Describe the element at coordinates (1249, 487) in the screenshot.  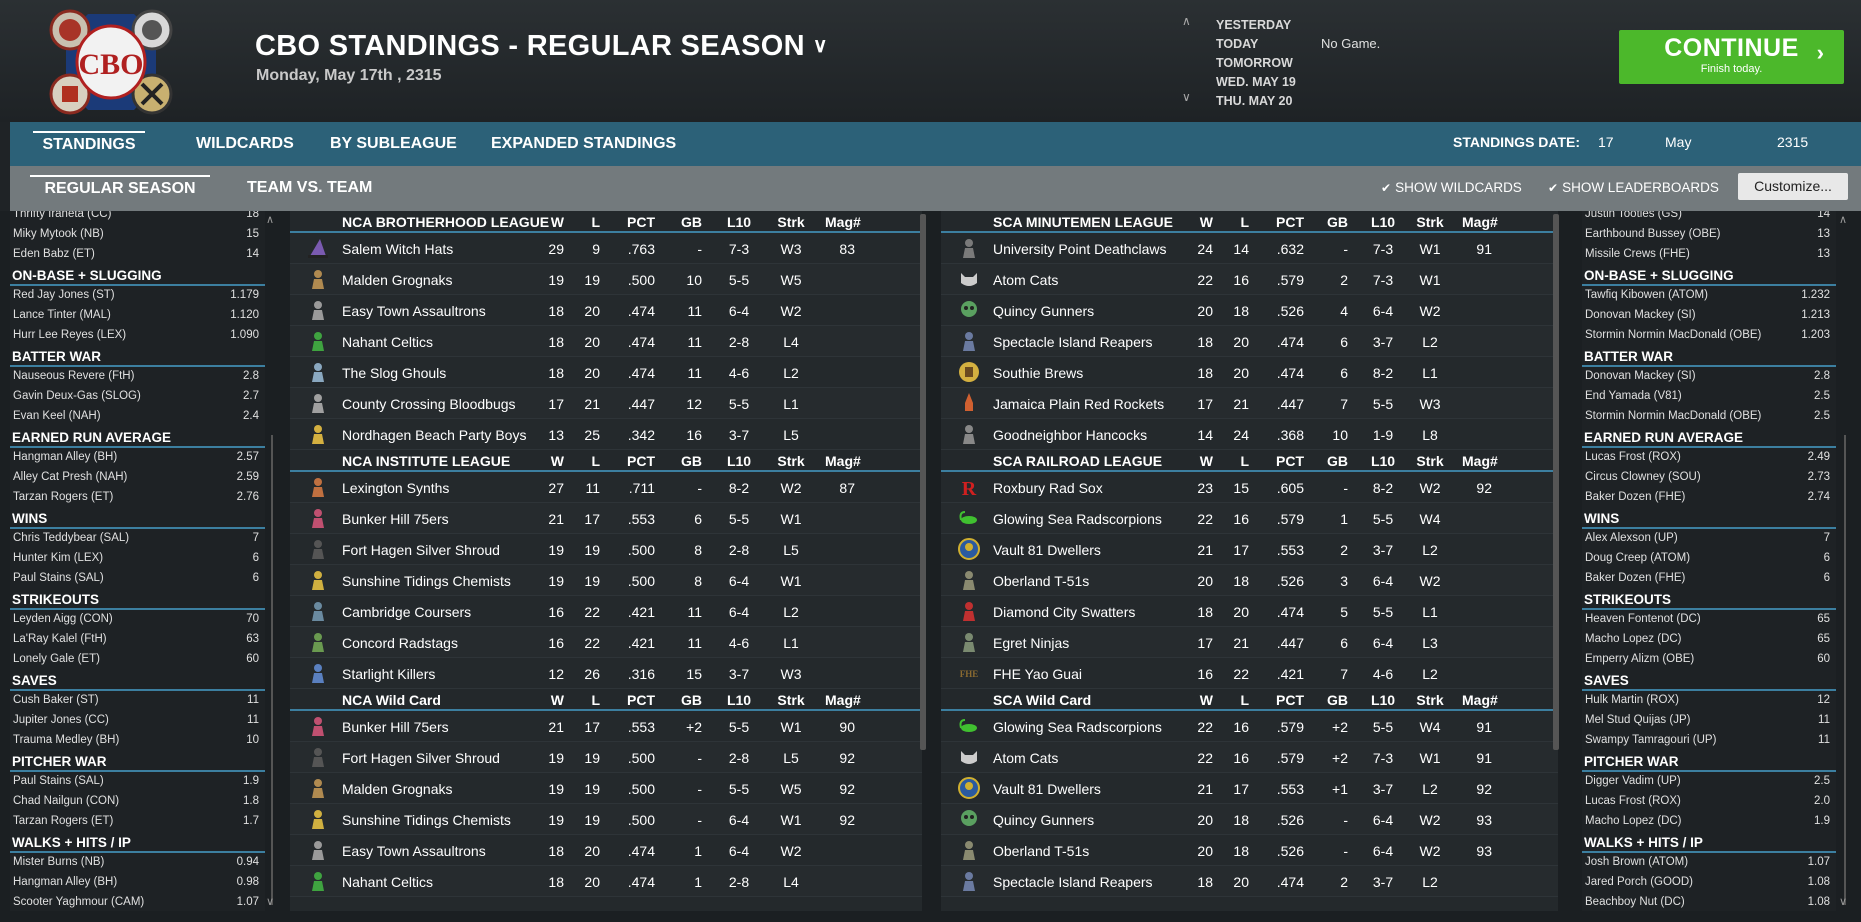
I see `team-row: R Roxbury Rad Sox 23 15 .605 - 8-2 W2 92` at that location.